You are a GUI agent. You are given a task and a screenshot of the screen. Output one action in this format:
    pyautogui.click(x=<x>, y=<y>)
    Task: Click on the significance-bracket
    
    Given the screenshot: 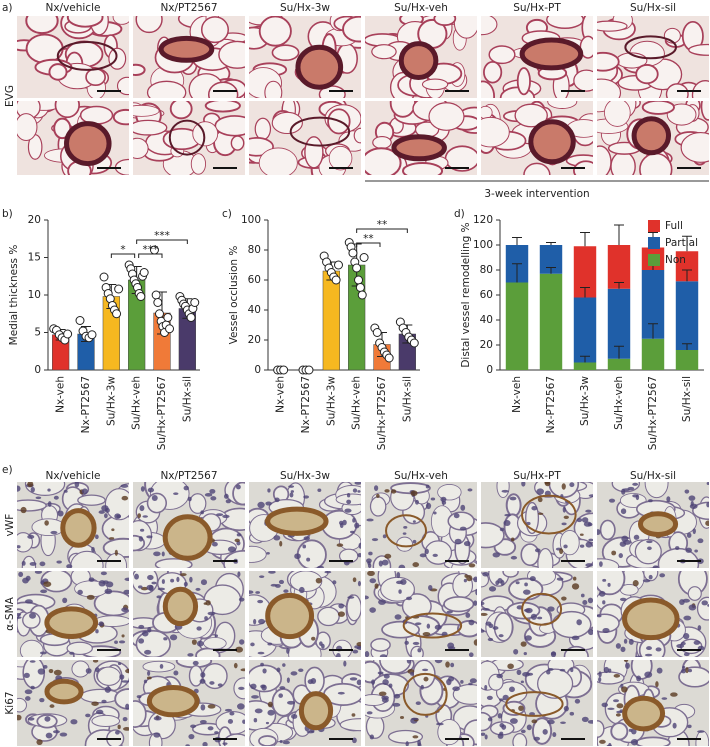 What is the action you would take?
    pyautogui.click(x=150, y=255)
    